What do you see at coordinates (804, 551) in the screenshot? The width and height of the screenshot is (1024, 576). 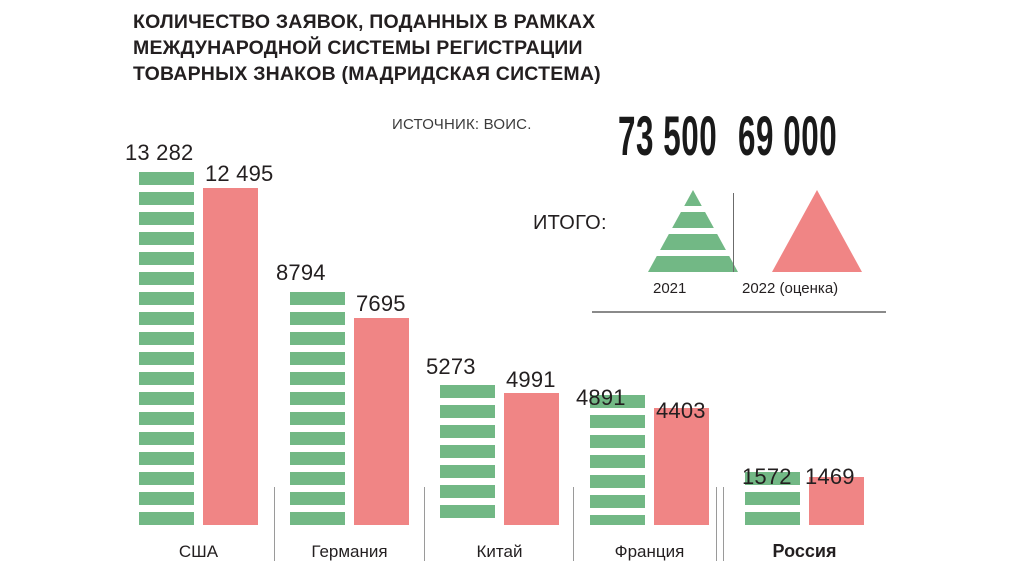 I see `group-name-russia: Россия` at bounding box center [804, 551].